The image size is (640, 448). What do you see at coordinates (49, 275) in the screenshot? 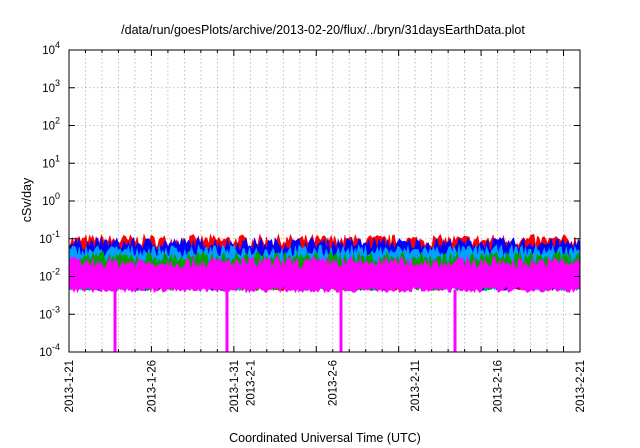
I see `y-tick-label: 10⁻²` at bounding box center [49, 275].